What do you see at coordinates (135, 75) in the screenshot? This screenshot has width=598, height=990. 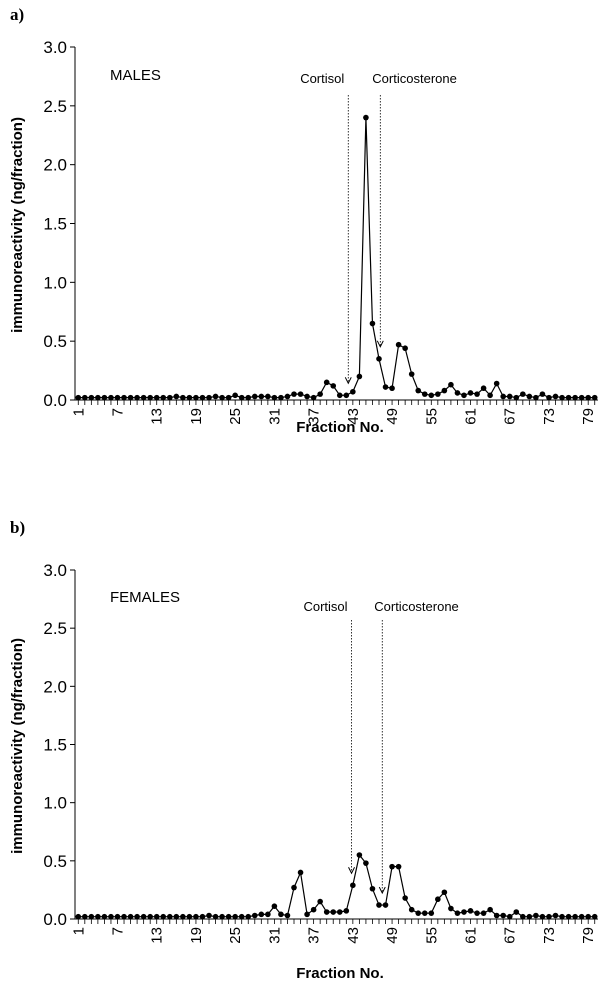 I see `sex-label: MALES` at bounding box center [135, 75].